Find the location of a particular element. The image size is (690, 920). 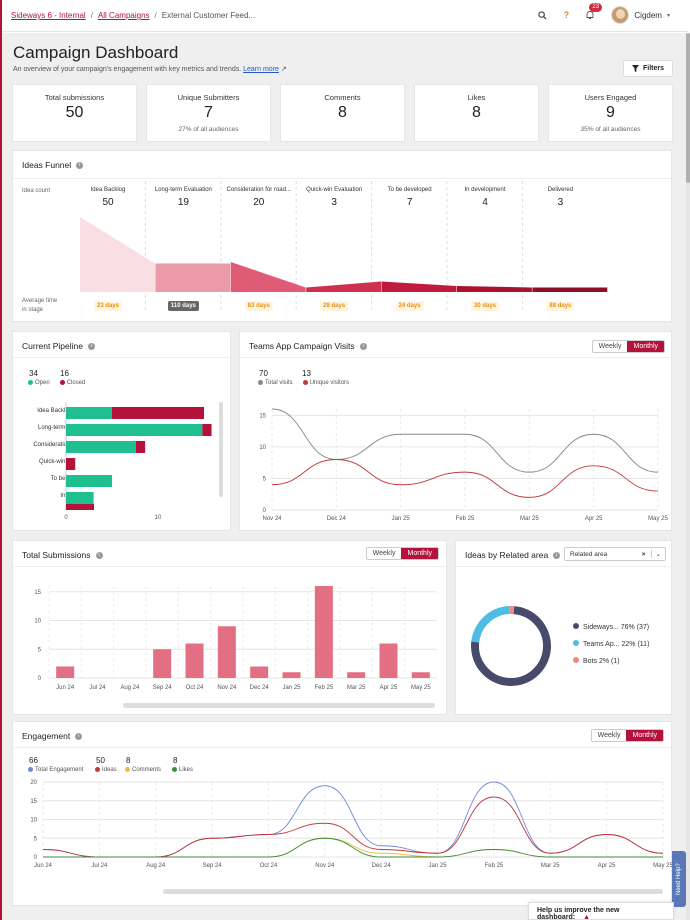

legend-closed: Closed is located at coordinates (72, 383).